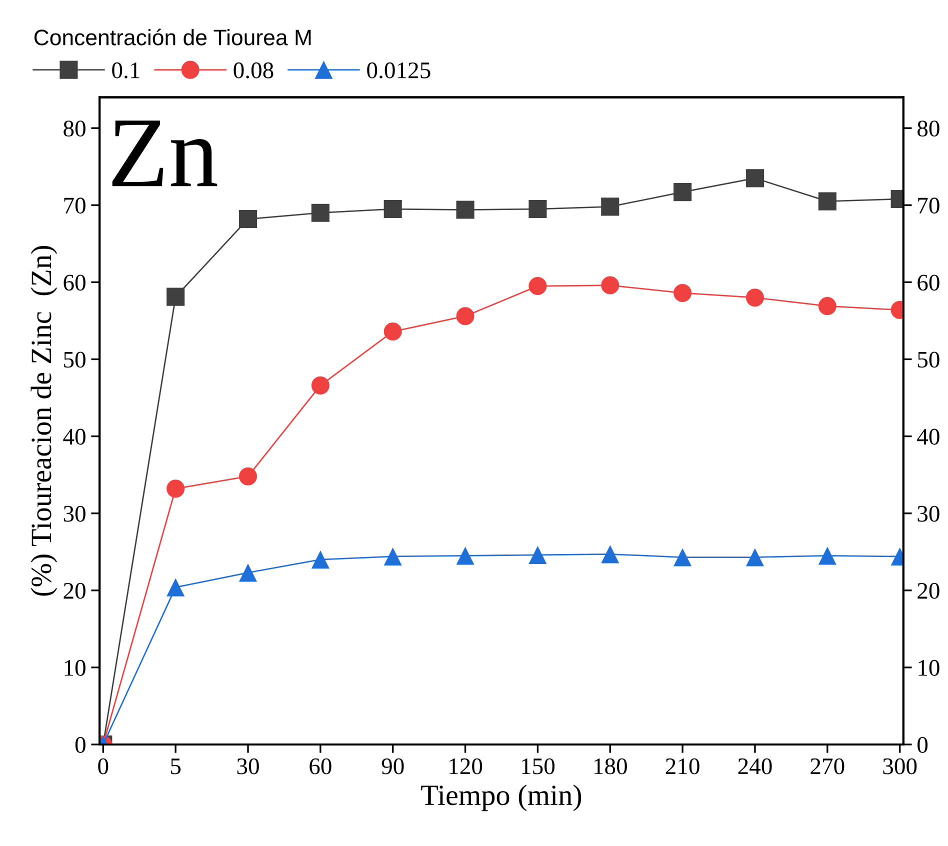 Image resolution: width=948 pixels, height=846 pixels. I want to click on x-tick-label: 210, so click(683, 766).